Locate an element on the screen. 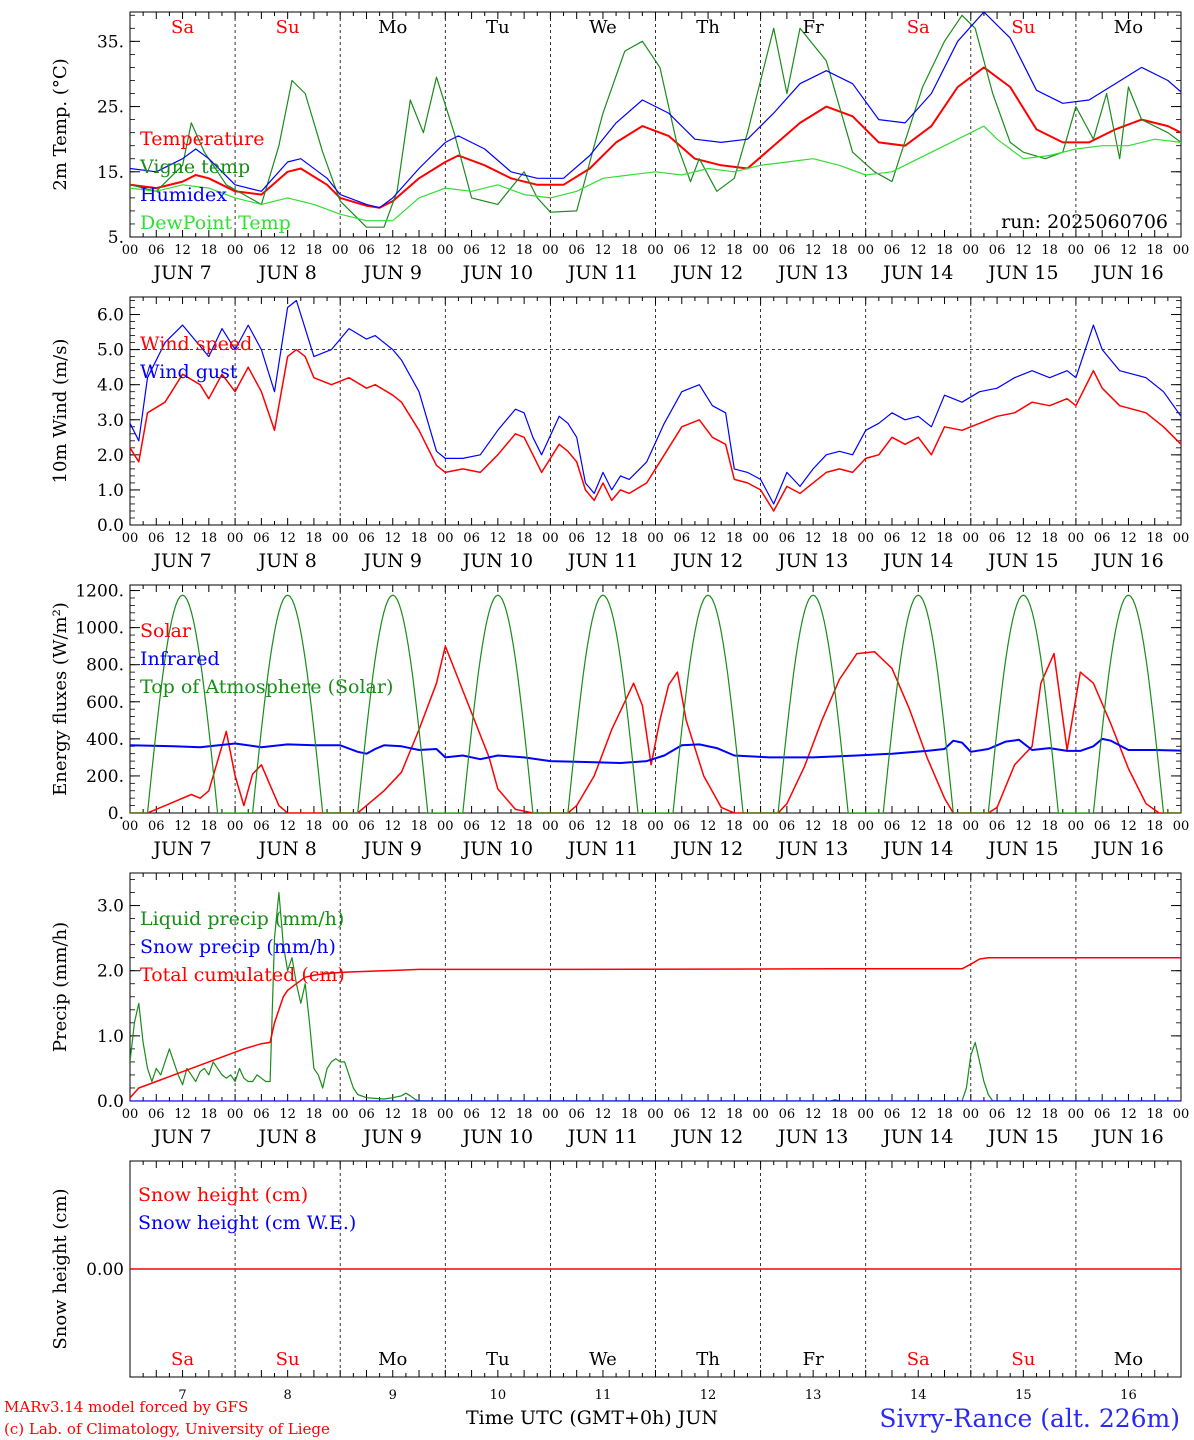 Image resolution: width=1194 pixels, height=1440 pixels. day-number: 12 is located at coordinates (708, 1395).